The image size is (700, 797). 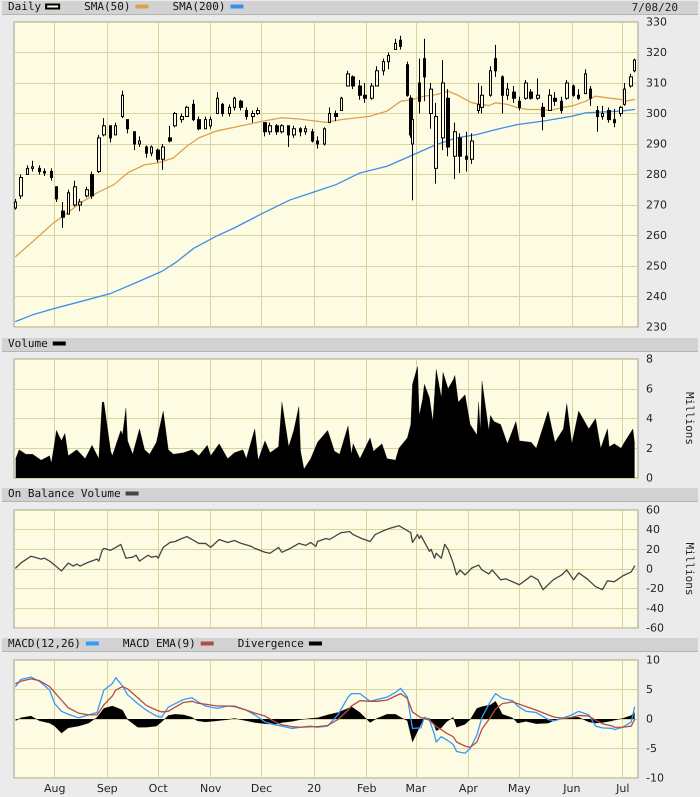 What do you see at coordinates (25, 6) in the screenshot?
I see `legend-label: Daily` at bounding box center [25, 6].